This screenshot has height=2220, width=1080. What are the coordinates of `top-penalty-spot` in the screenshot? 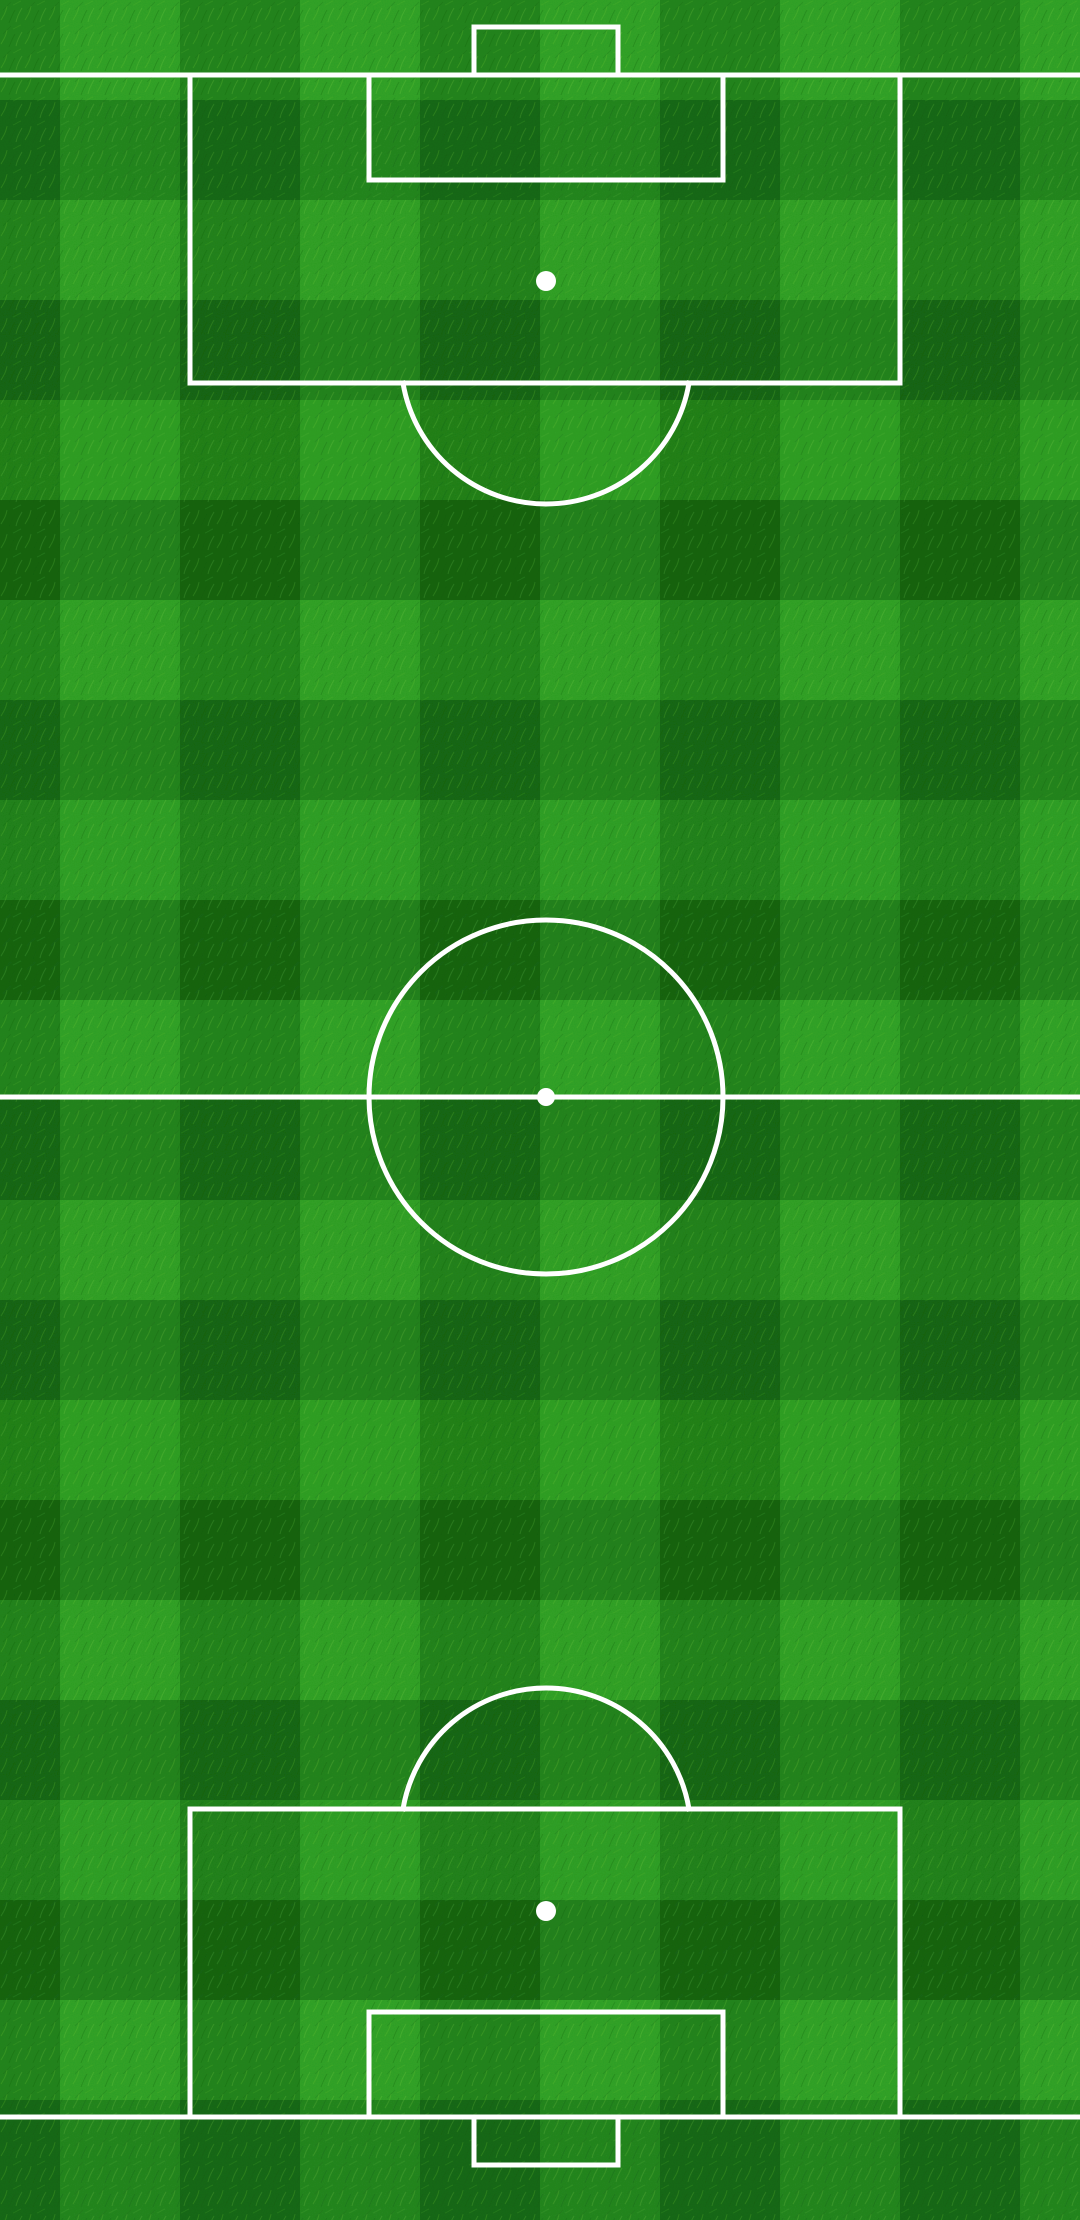 It's located at (546, 281).